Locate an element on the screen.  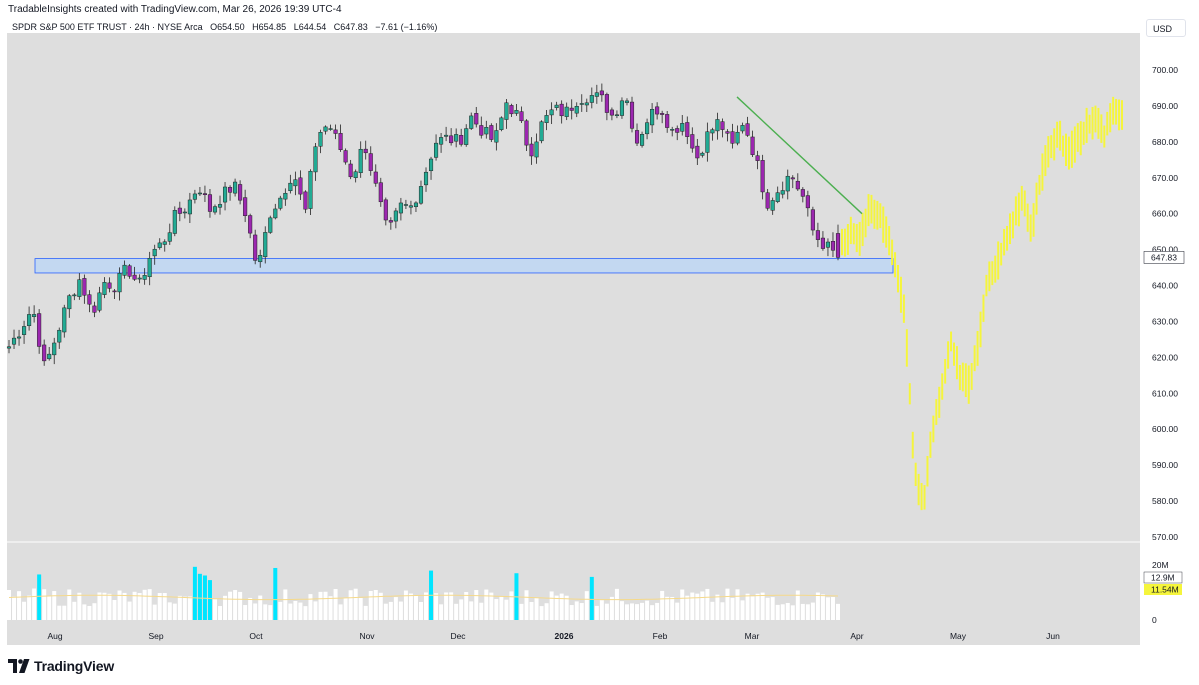
trendline-layer is located at coordinates (799, 155).